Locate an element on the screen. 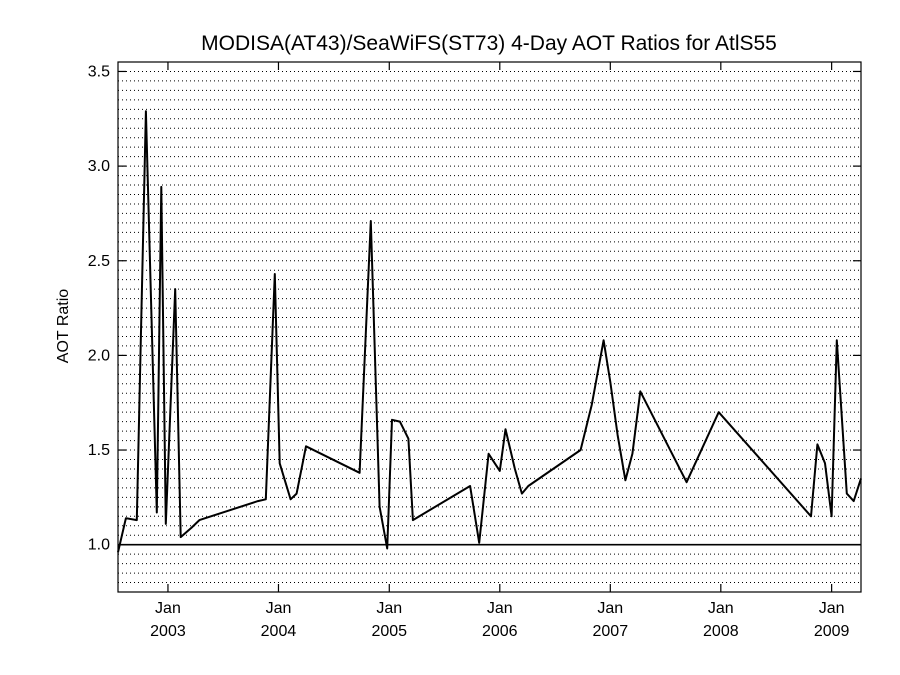  x-tick-label-year: 2008 is located at coordinates (721, 631).